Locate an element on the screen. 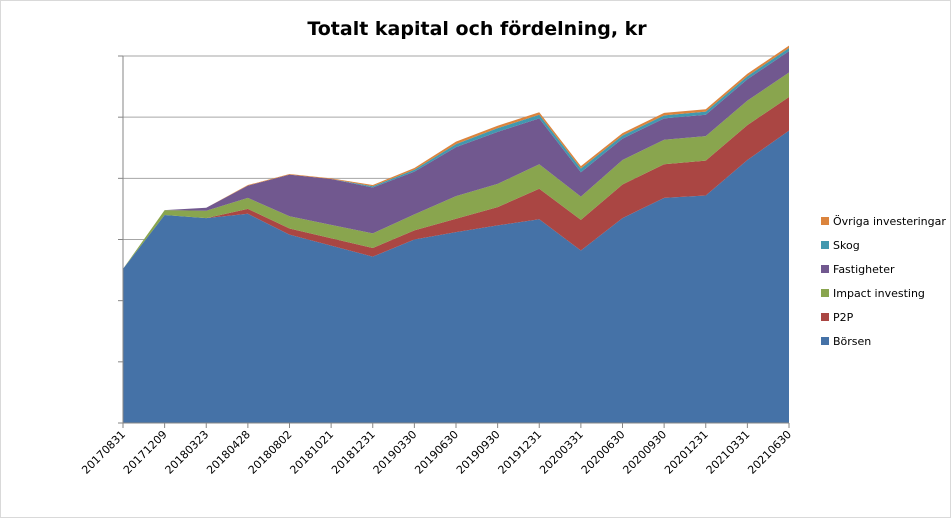  x-tick-label: 20181021 is located at coordinates (311, 452).